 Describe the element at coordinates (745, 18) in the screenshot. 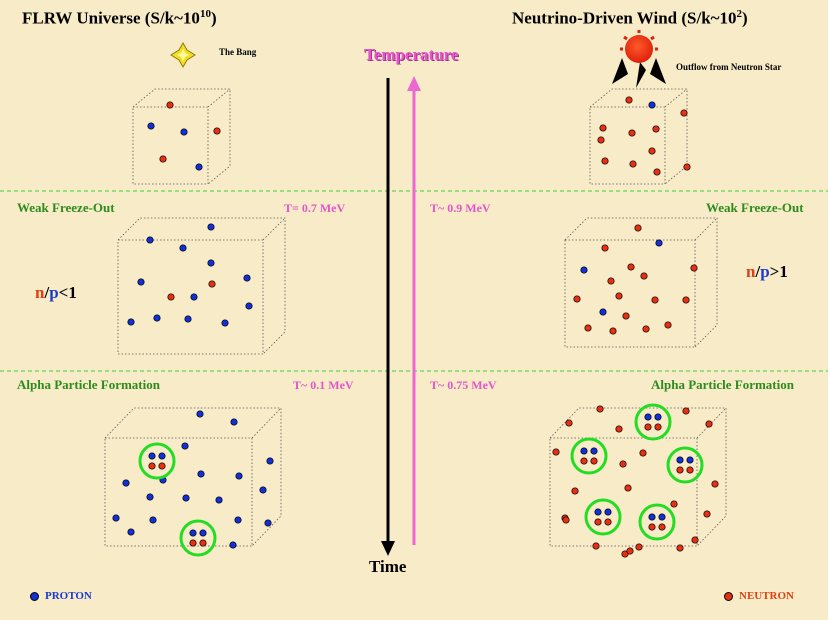

I see `right-title-close: )` at that location.